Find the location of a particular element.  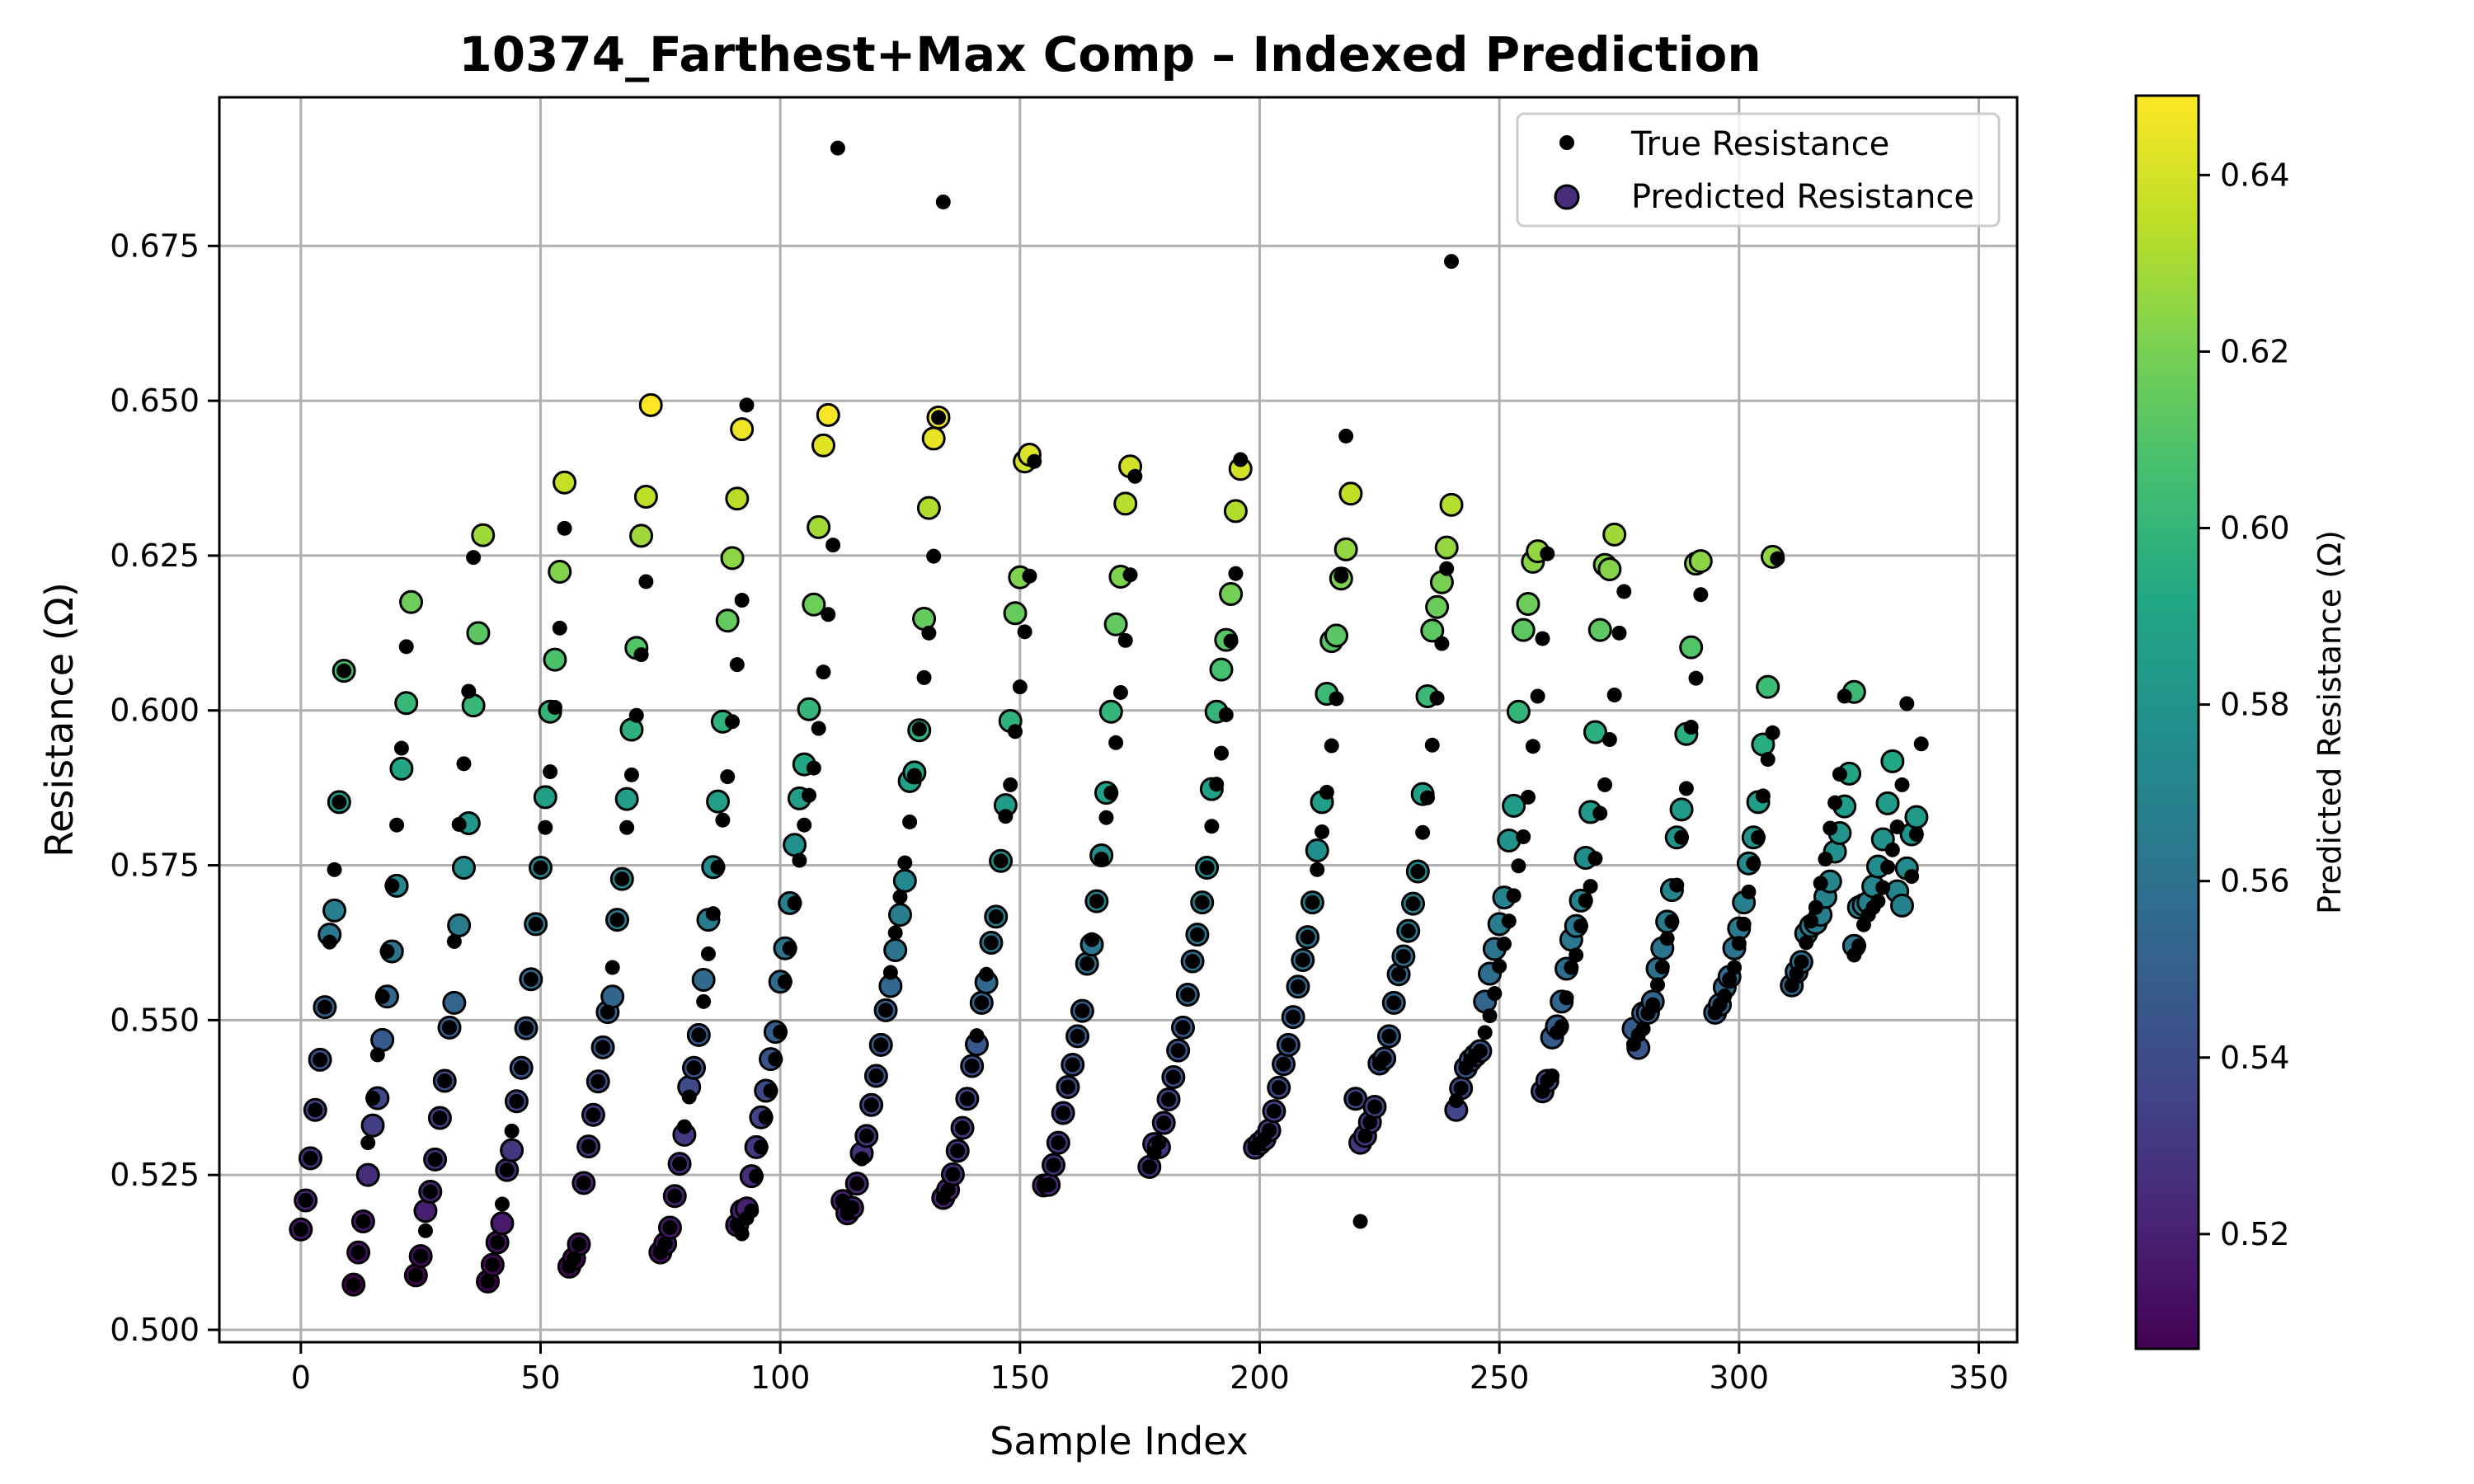

x-tick-label: 0 is located at coordinates (301, 1378).